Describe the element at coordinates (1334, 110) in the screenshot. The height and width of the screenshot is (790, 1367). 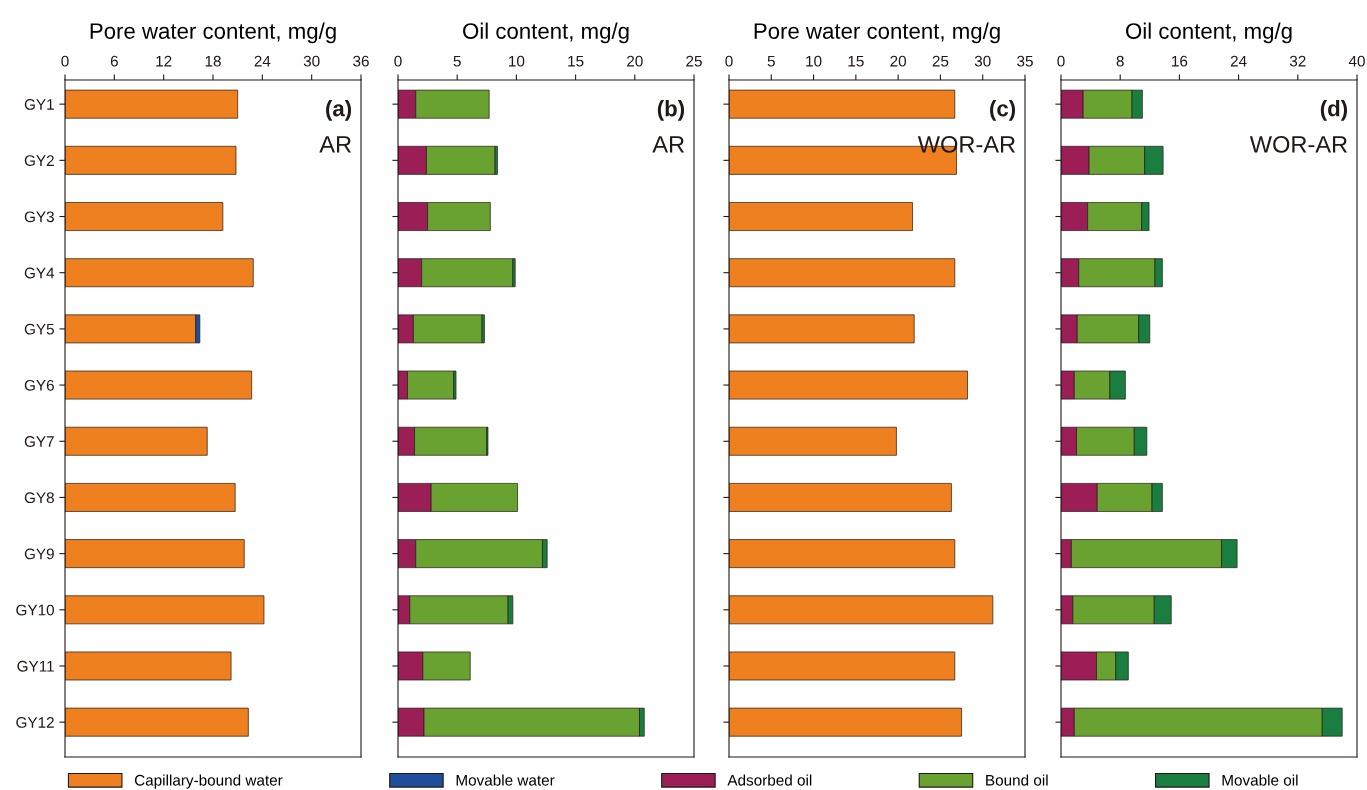
I see `annotation: (d)` at that location.